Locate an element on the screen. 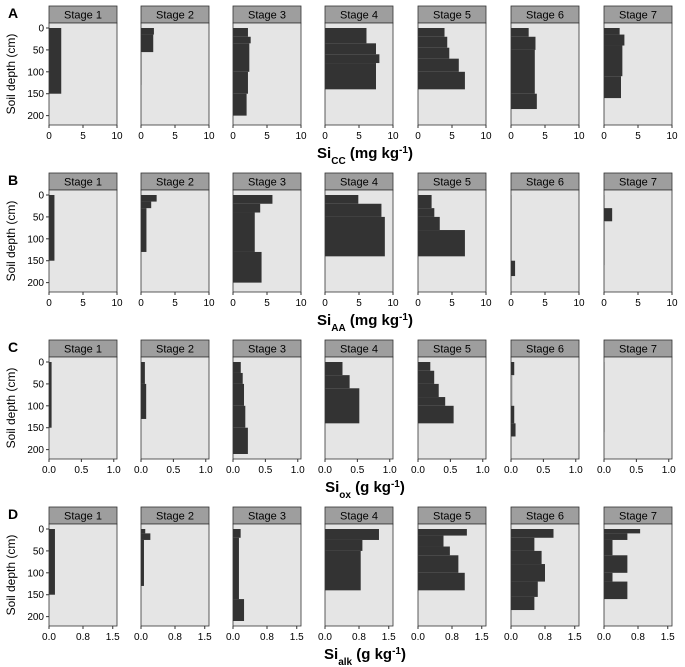  x-axis-label: SiAA (mg kg-1) is located at coordinates (365, 323).